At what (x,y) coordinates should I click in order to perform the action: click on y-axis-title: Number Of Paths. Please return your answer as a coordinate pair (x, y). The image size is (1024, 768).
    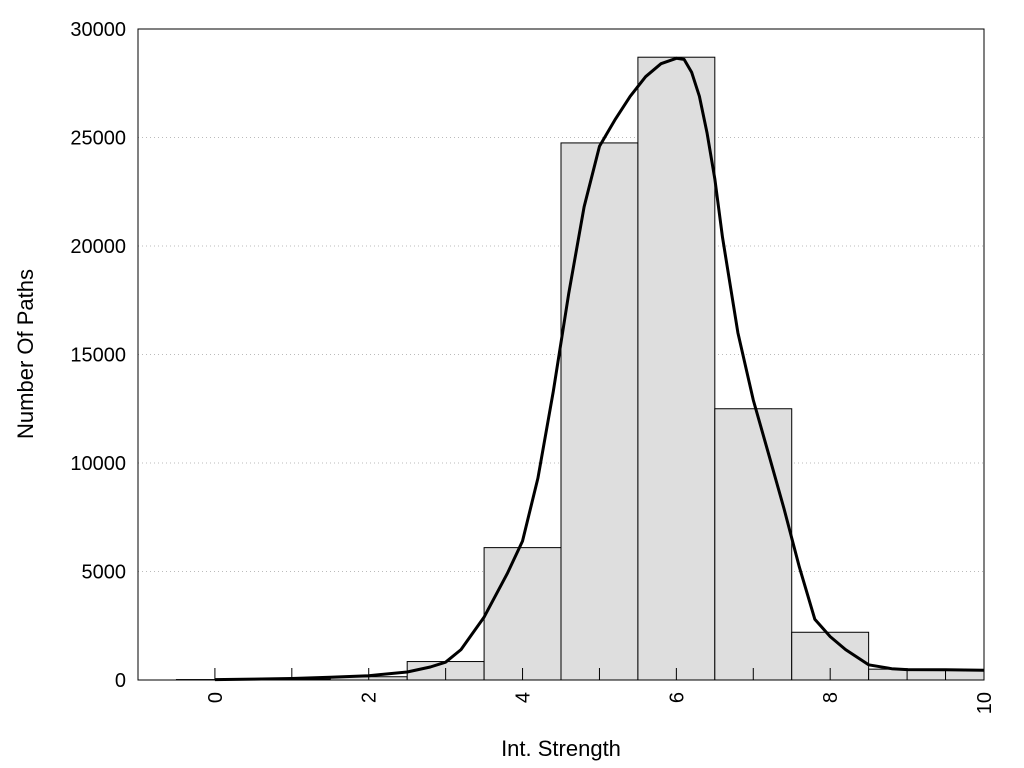
    Looking at the image, I should click on (25, 354).